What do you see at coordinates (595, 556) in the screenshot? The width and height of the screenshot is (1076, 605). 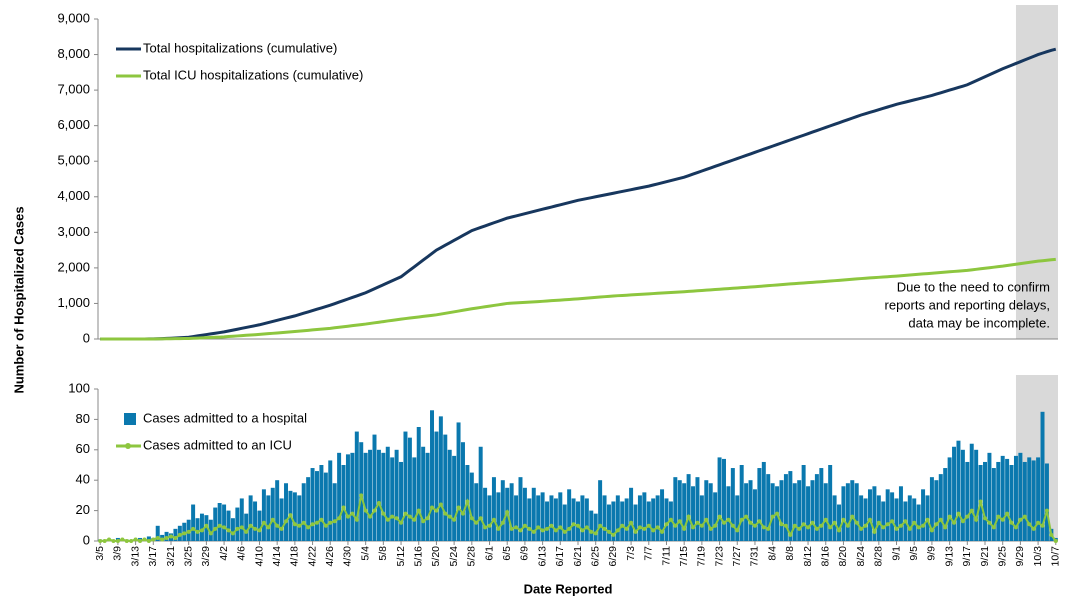 I see `x-tick-label: 6/25` at bounding box center [595, 556].